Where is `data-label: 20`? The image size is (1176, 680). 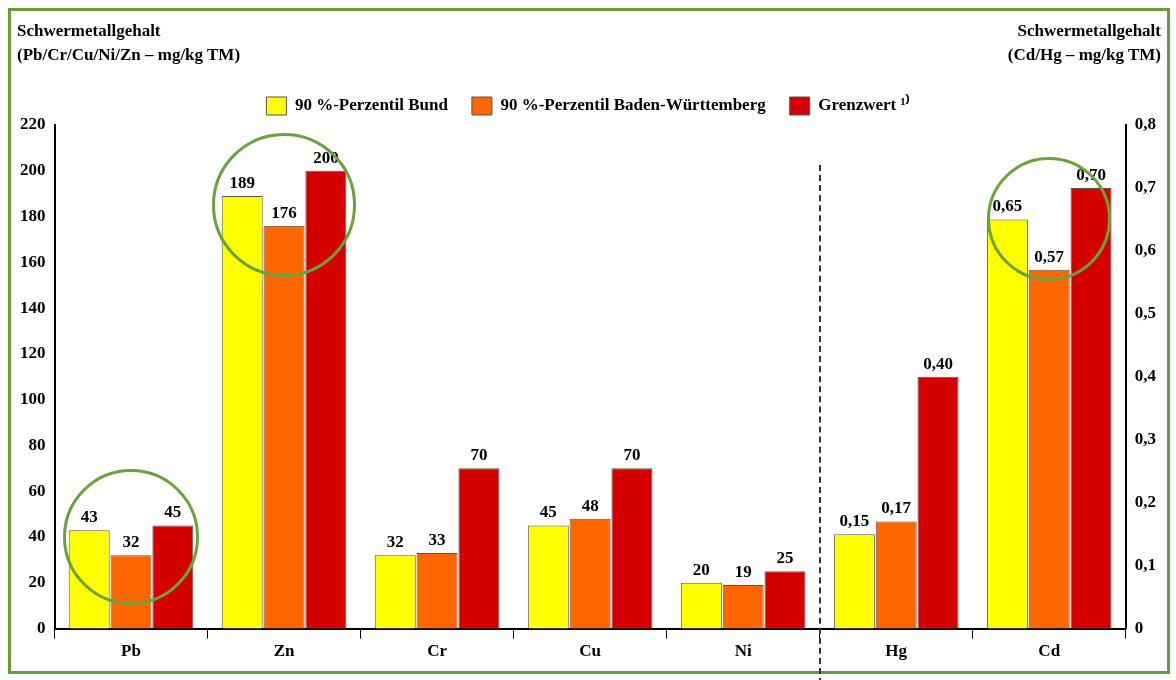
data-label: 20 is located at coordinates (701, 569).